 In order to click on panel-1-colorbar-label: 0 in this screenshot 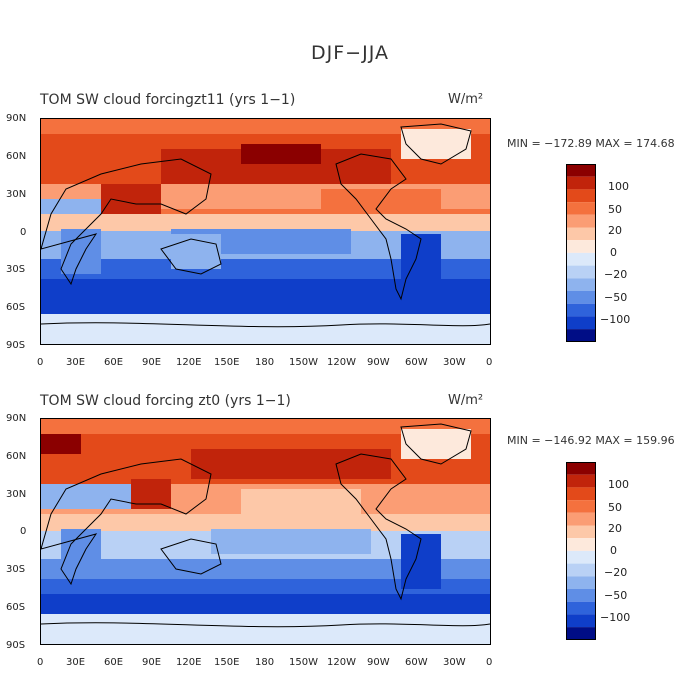, I will do `click(613, 252)`.